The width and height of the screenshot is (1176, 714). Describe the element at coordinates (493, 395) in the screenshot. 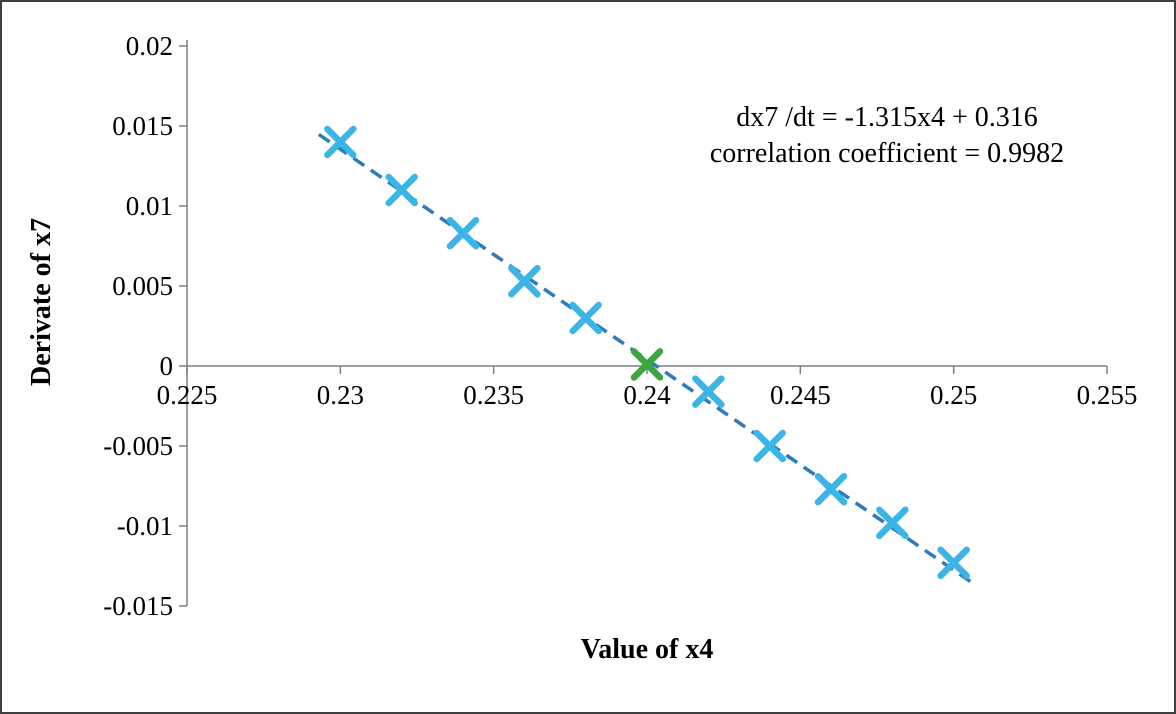

I see `x-tick-label: 0.235` at that location.